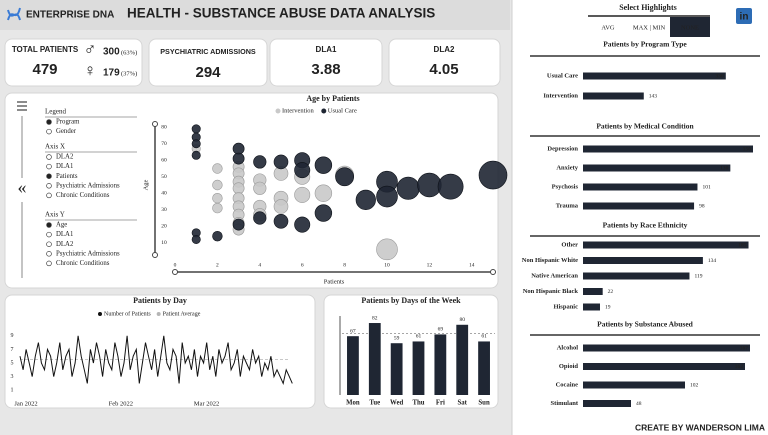 The height and width of the screenshot is (435, 768). What do you see at coordinates (164, 128) in the screenshot?
I see `y-tick-label: 80` at bounding box center [164, 128].